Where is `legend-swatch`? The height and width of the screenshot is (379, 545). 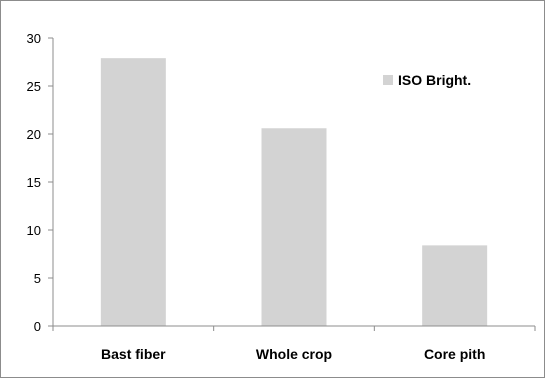
legend-swatch is located at coordinates (388, 80).